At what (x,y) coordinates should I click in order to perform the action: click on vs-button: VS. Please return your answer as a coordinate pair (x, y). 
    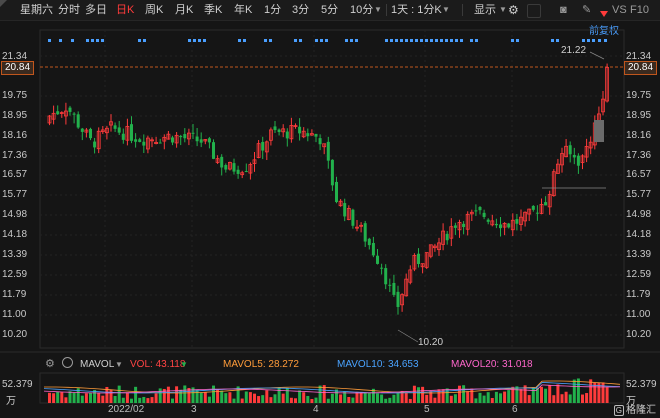
    Looking at the image, I should click on (619, 10).